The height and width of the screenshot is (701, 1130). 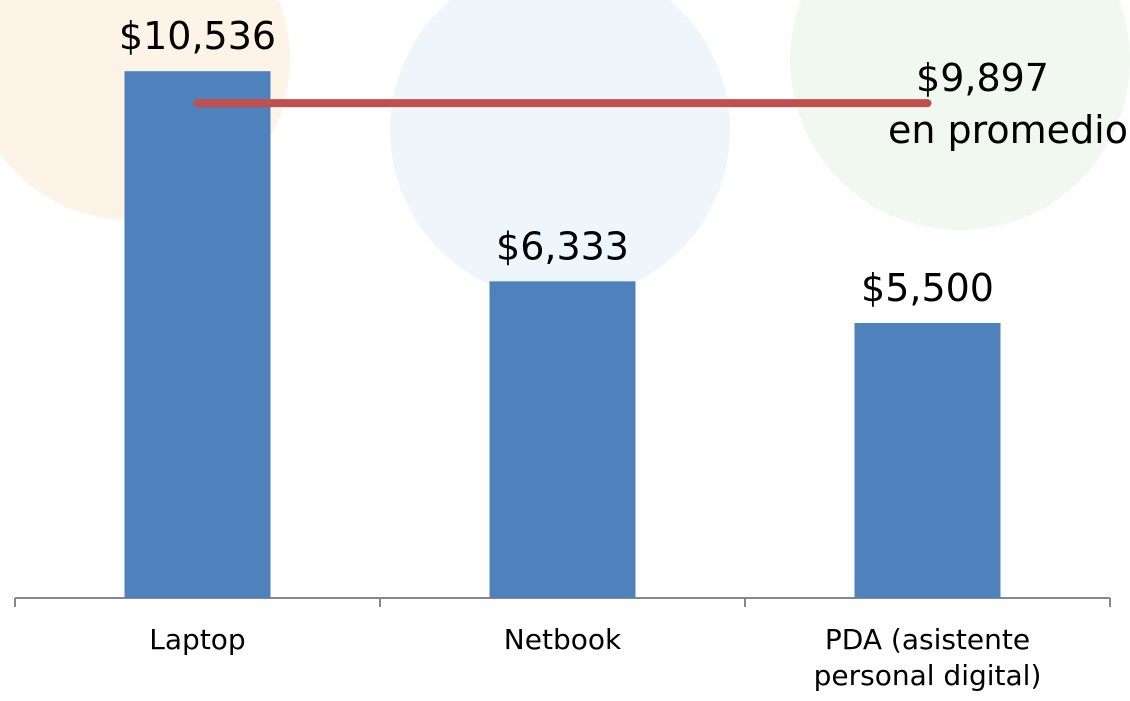 I want to click on x-tick-label: Laptop, so click(x=197, y=639).